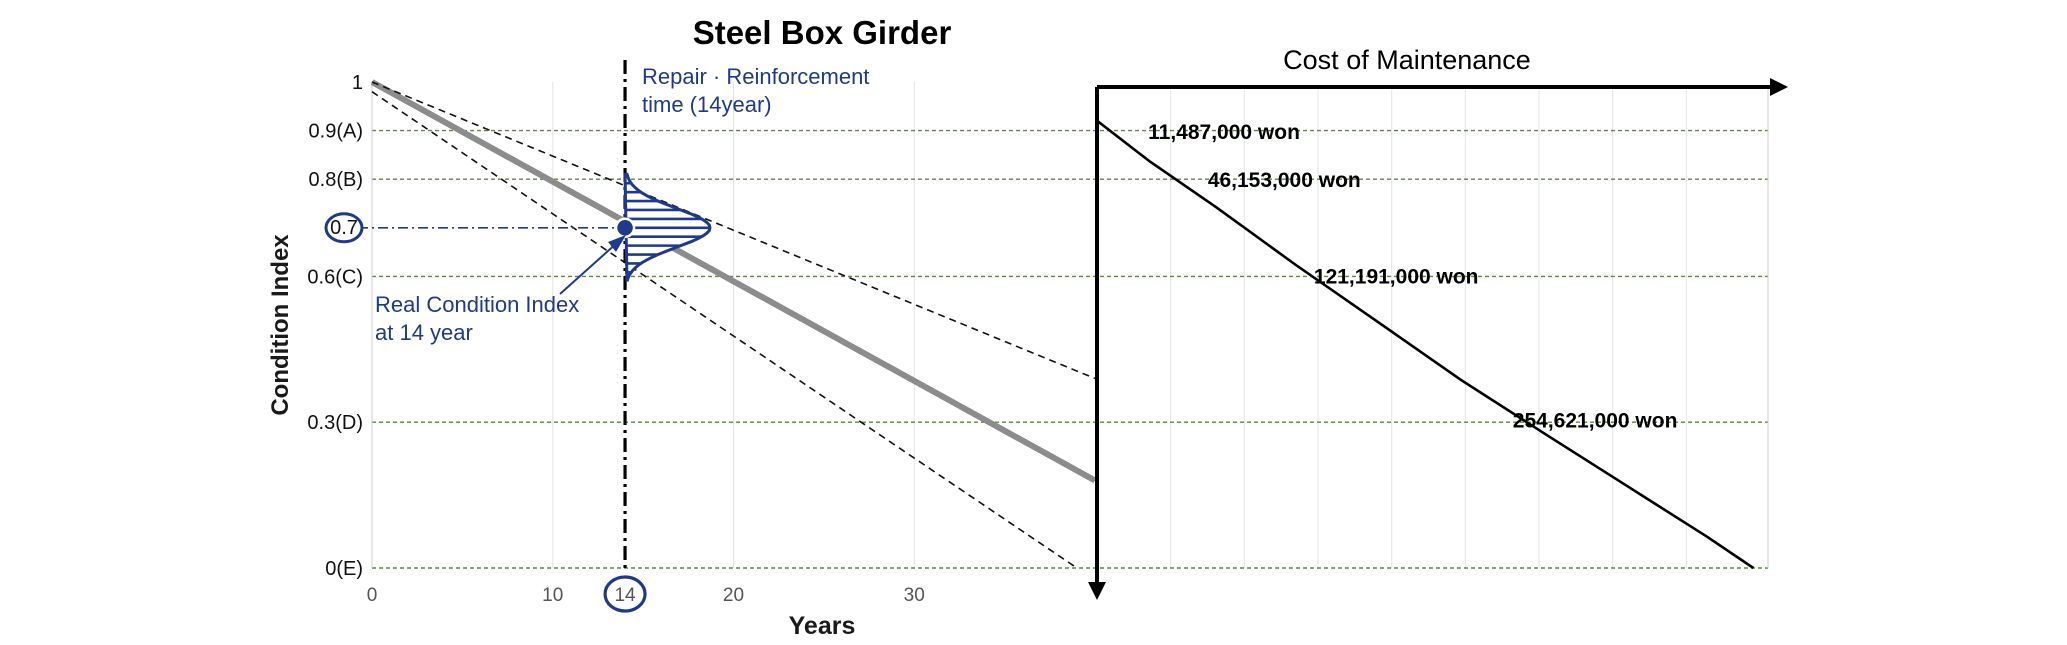  I want to click on repair-time-tick-circle, so click(625, 594).